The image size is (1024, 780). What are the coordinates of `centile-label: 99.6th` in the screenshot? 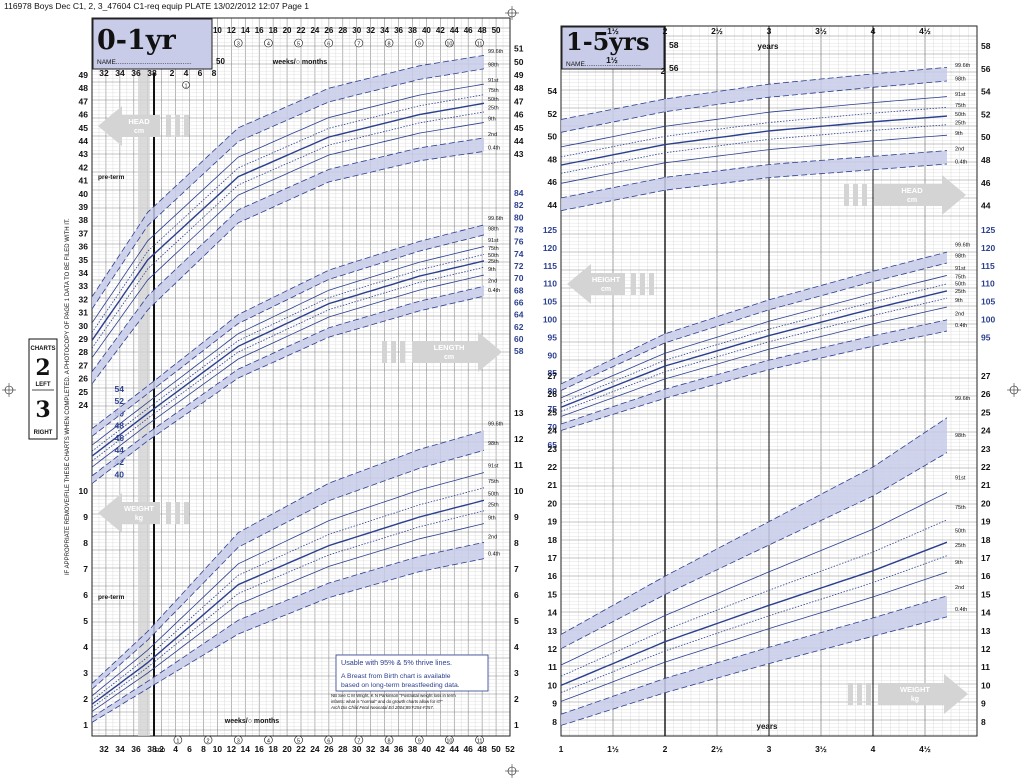 It's located at (495, 52).